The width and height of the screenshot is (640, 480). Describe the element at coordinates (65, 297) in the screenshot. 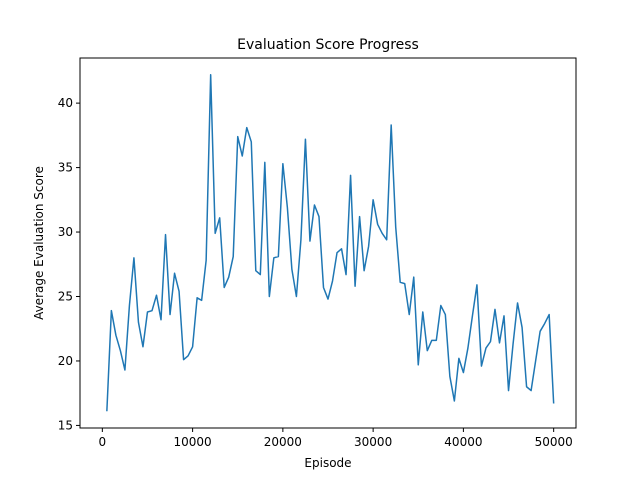

I see `y-tick-label: 25` at that location.